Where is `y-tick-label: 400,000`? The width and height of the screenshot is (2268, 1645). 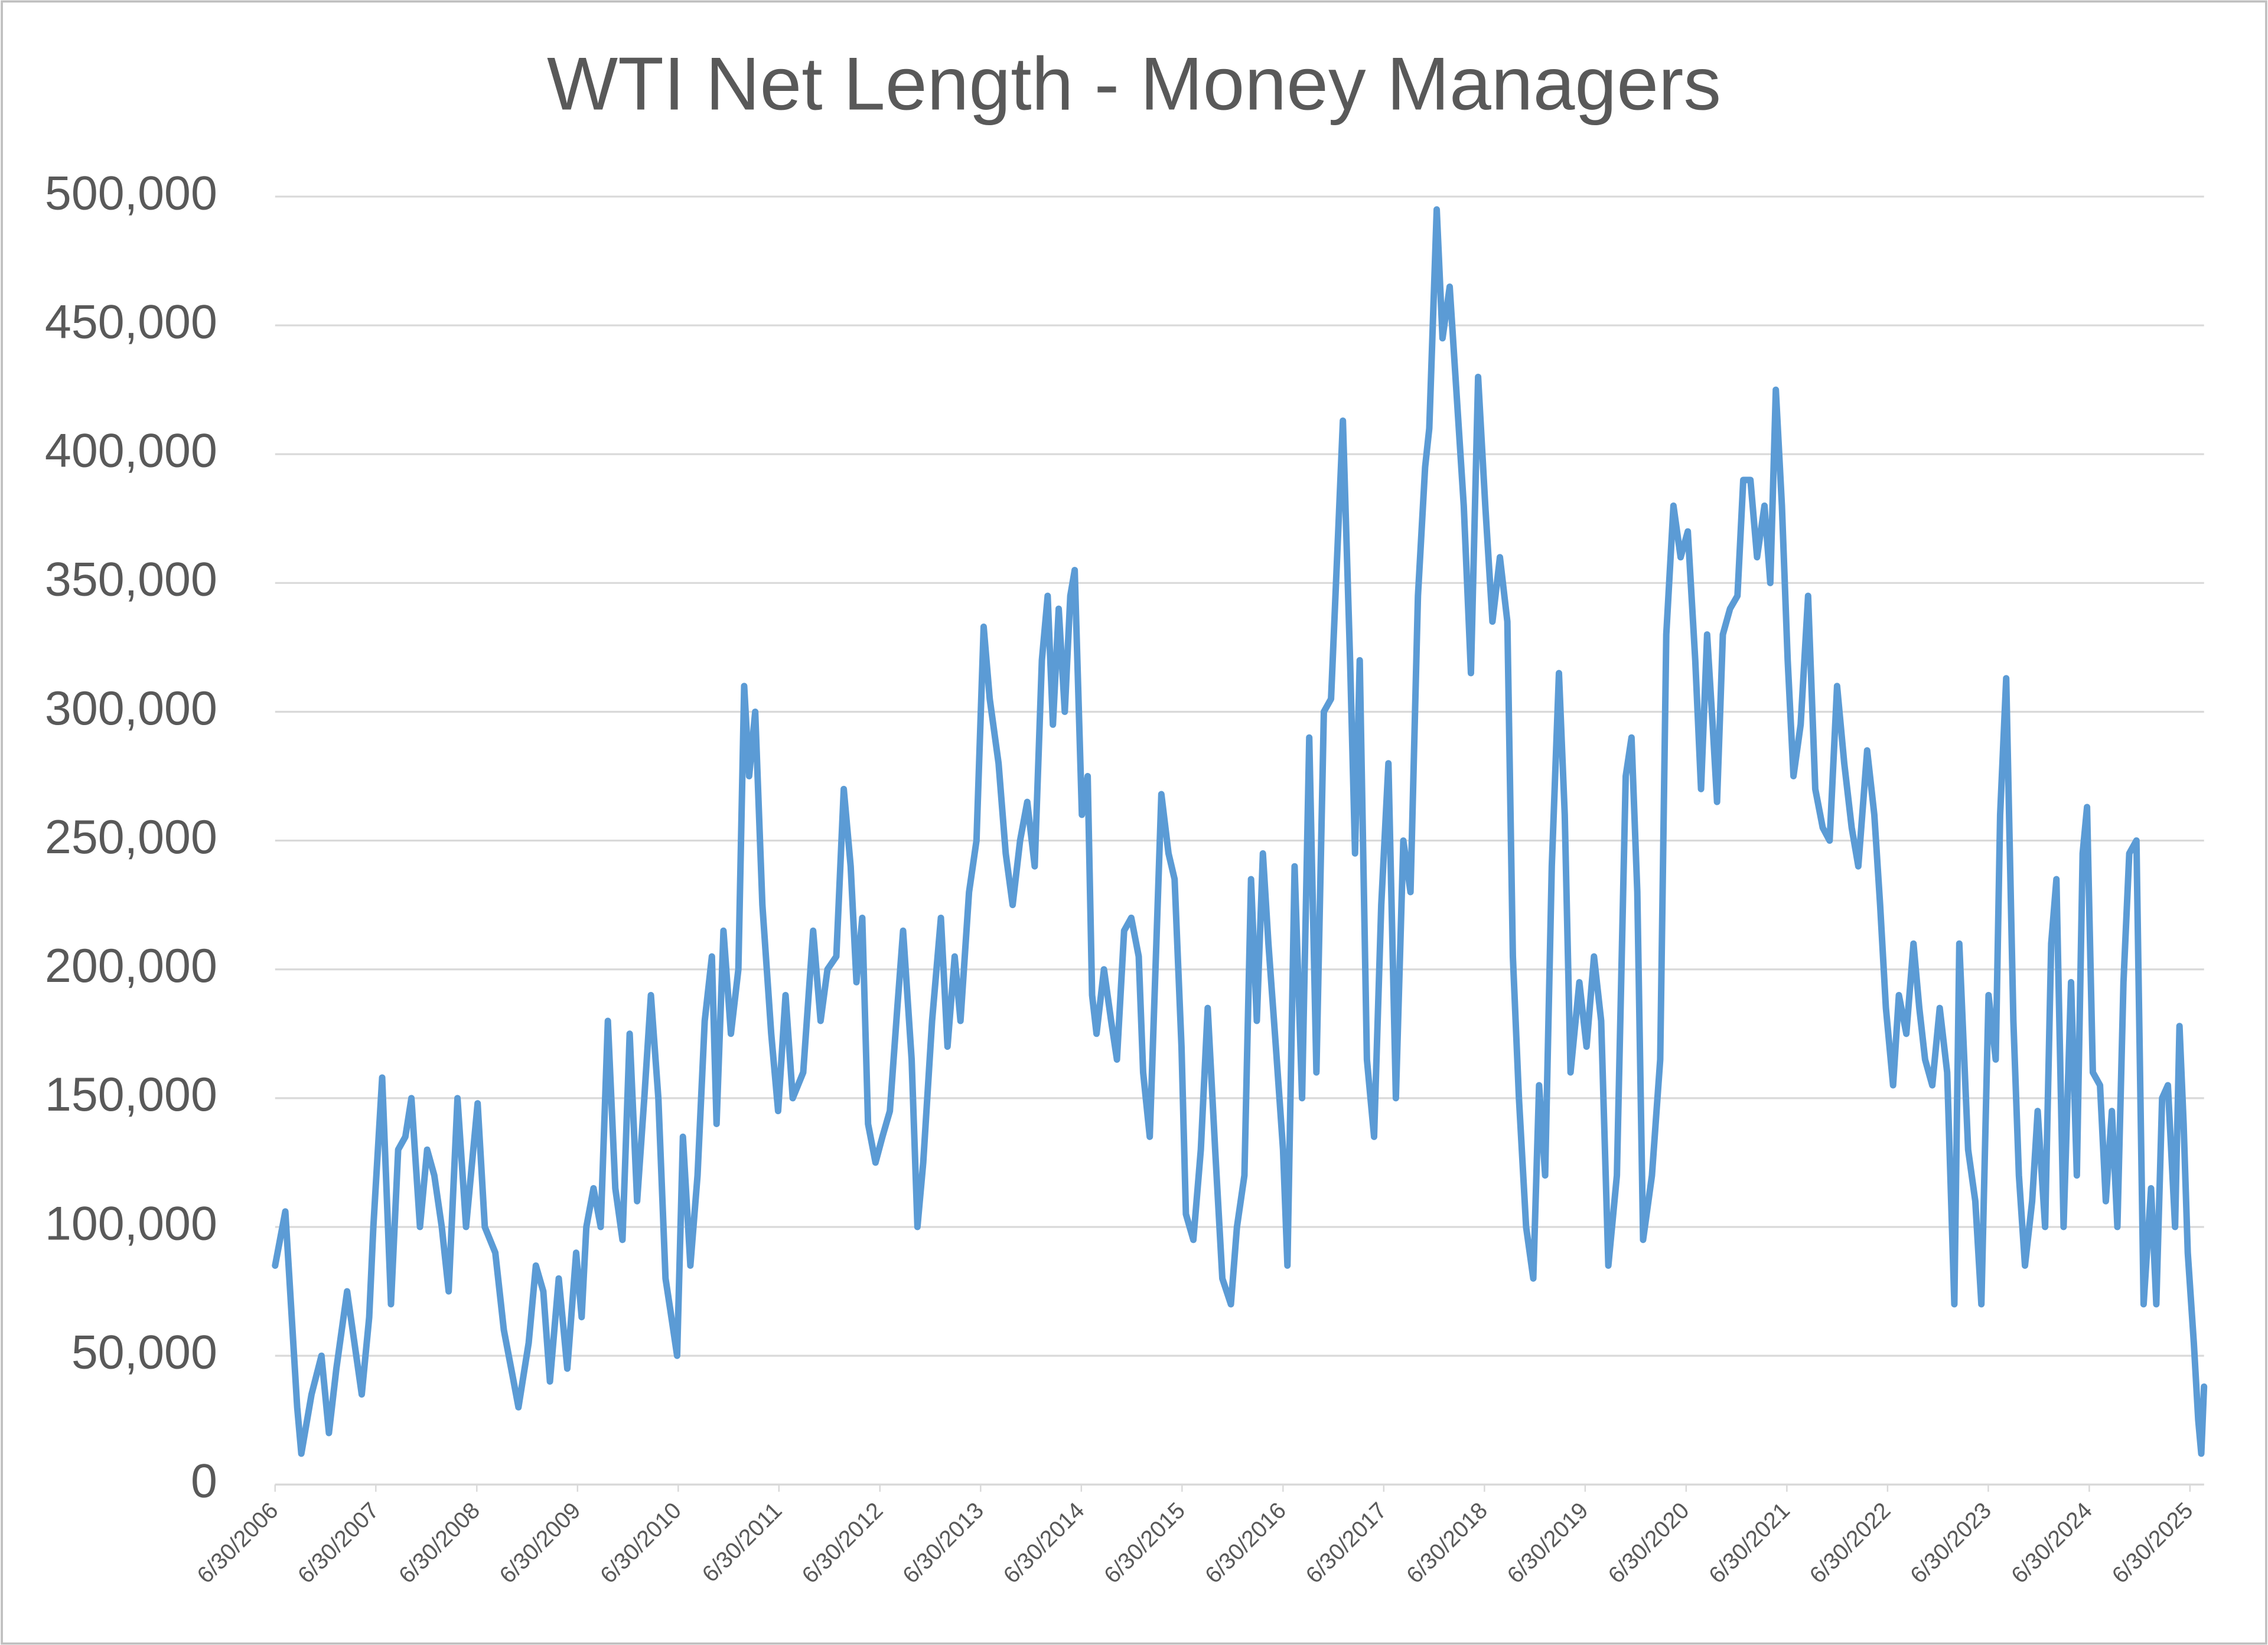 y-tick-label: 400,000 is located at coordinates (131, 451).